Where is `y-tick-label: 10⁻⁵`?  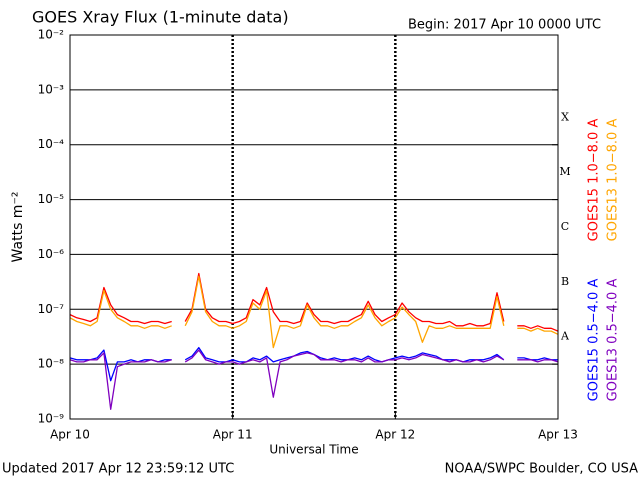
y-tick-label: 10⁻⁵ is located at coordinates (51, 199).